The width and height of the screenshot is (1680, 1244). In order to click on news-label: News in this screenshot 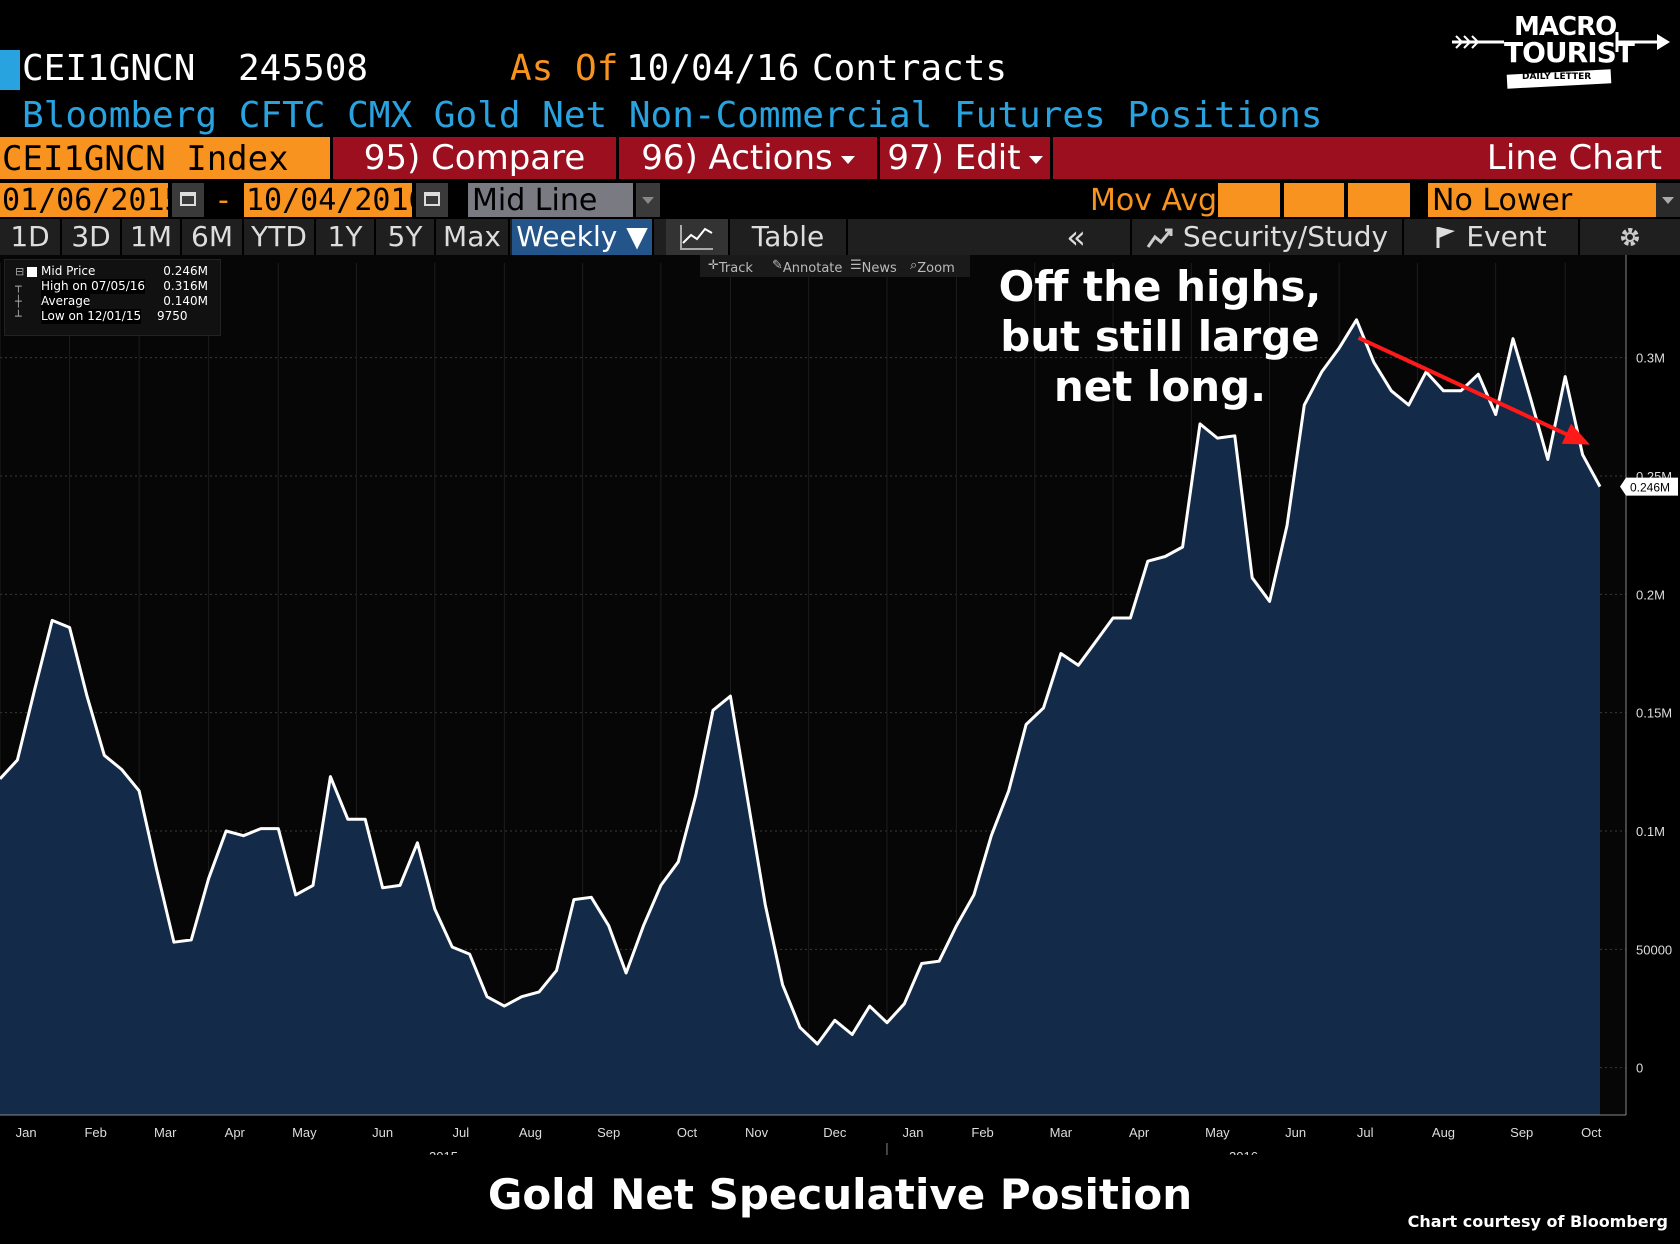, I will do `click(879, 268)`.